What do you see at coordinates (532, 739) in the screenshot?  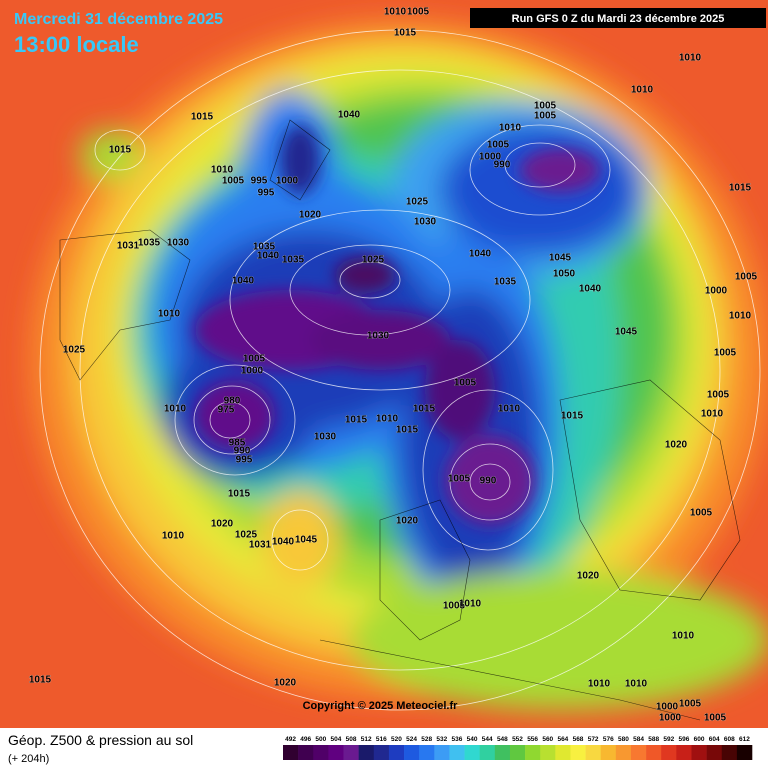 I see `scale-label: 556` at bounding box center [532, 739].